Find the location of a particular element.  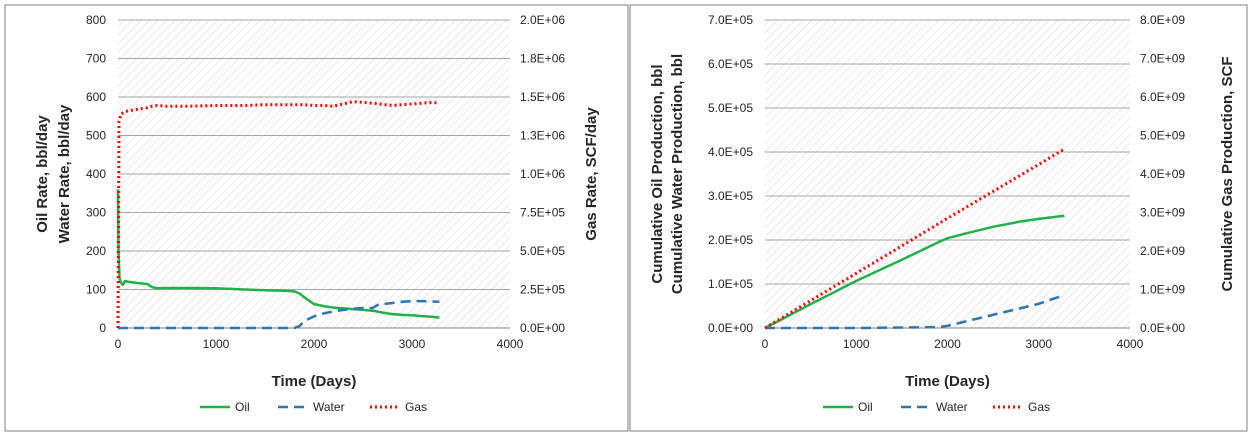

y-tick-label: 100 is located at coordinates (96, 290).